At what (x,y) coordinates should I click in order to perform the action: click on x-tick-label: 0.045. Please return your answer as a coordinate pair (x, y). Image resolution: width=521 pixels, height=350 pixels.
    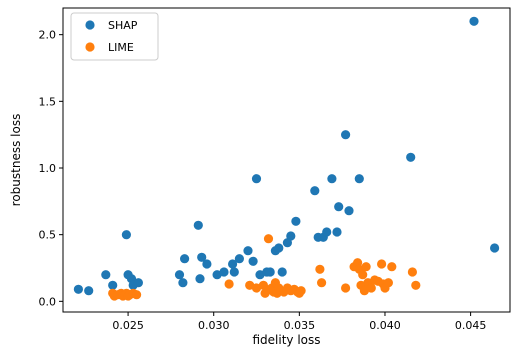
    Looking at the image, I should click on (471, 325).